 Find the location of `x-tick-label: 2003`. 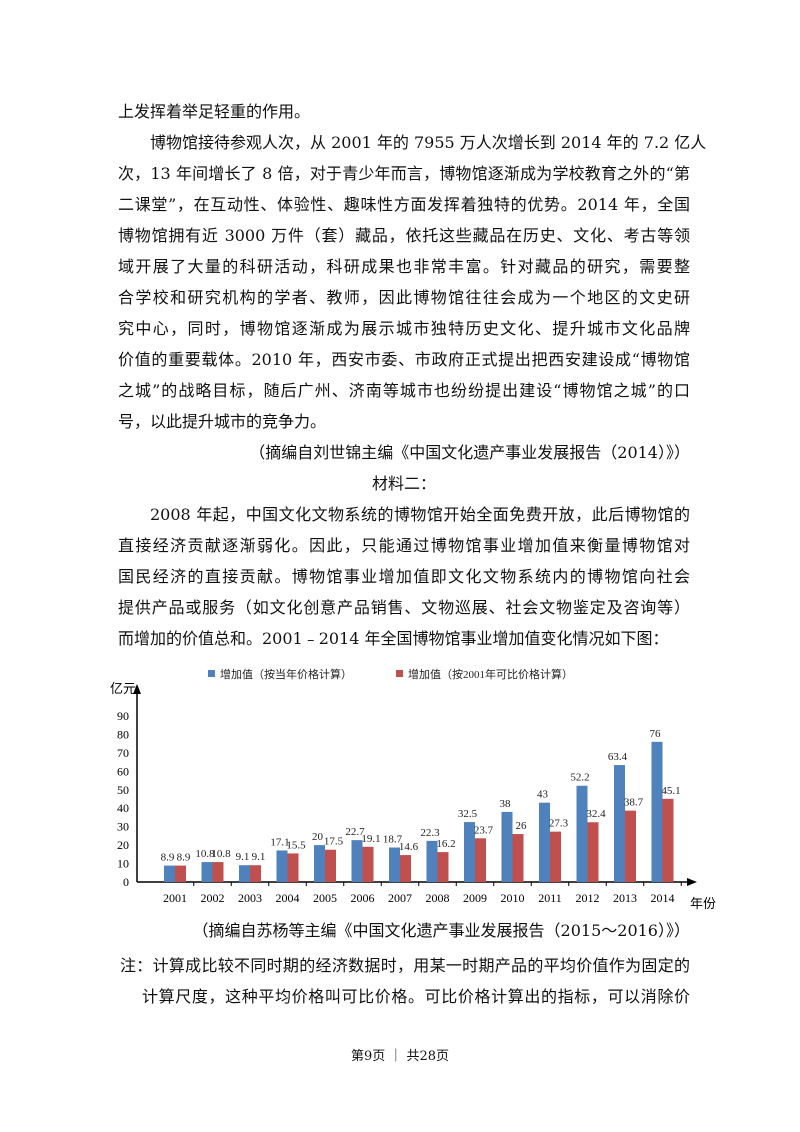

x-tick-label: 2003 is located at coordinates (250, 898).